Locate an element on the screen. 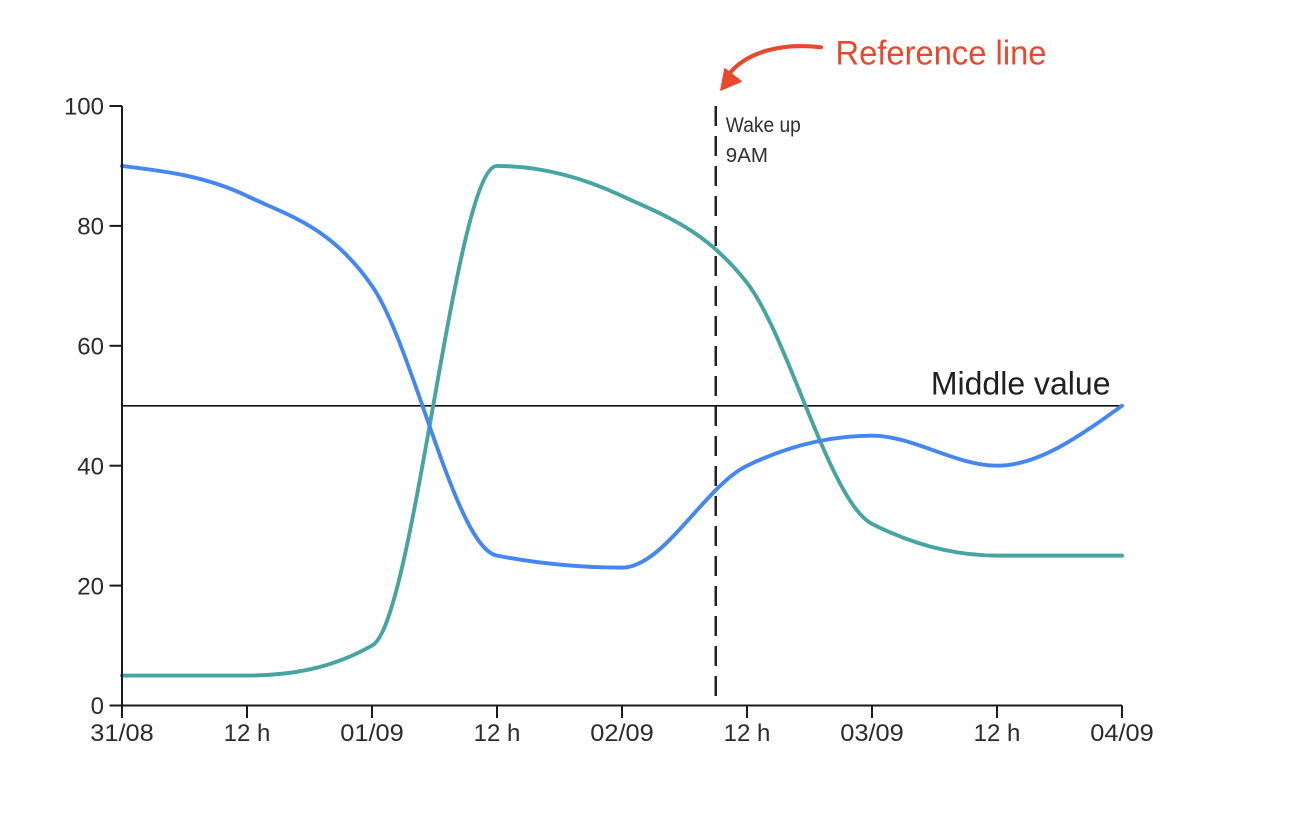 This screenshot has height=822, width=1290. svg-text: 01/09 is located at coordinates (372, 733).